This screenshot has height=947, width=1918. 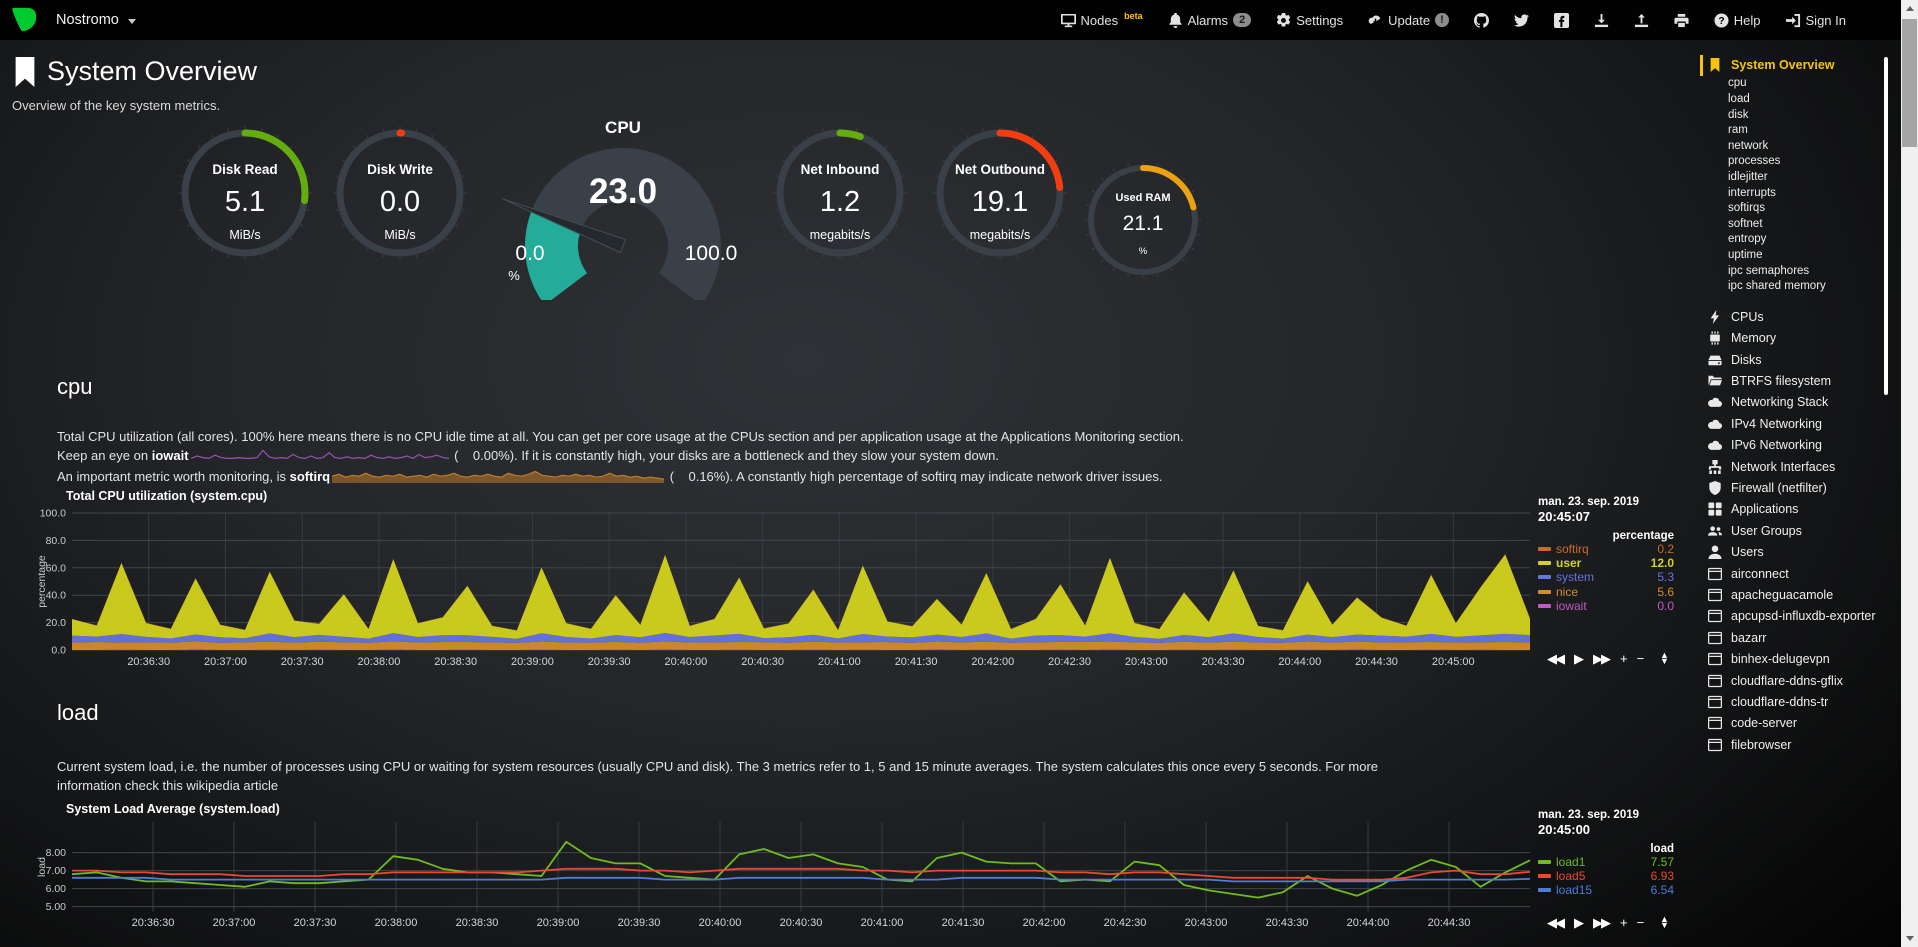 What do you see at coordinates (1793, 488) in the screenshot?
I see `sidebar-item-firewall-netfilter-: Firewall (netfilter)` at bounding box center [1793, 488].